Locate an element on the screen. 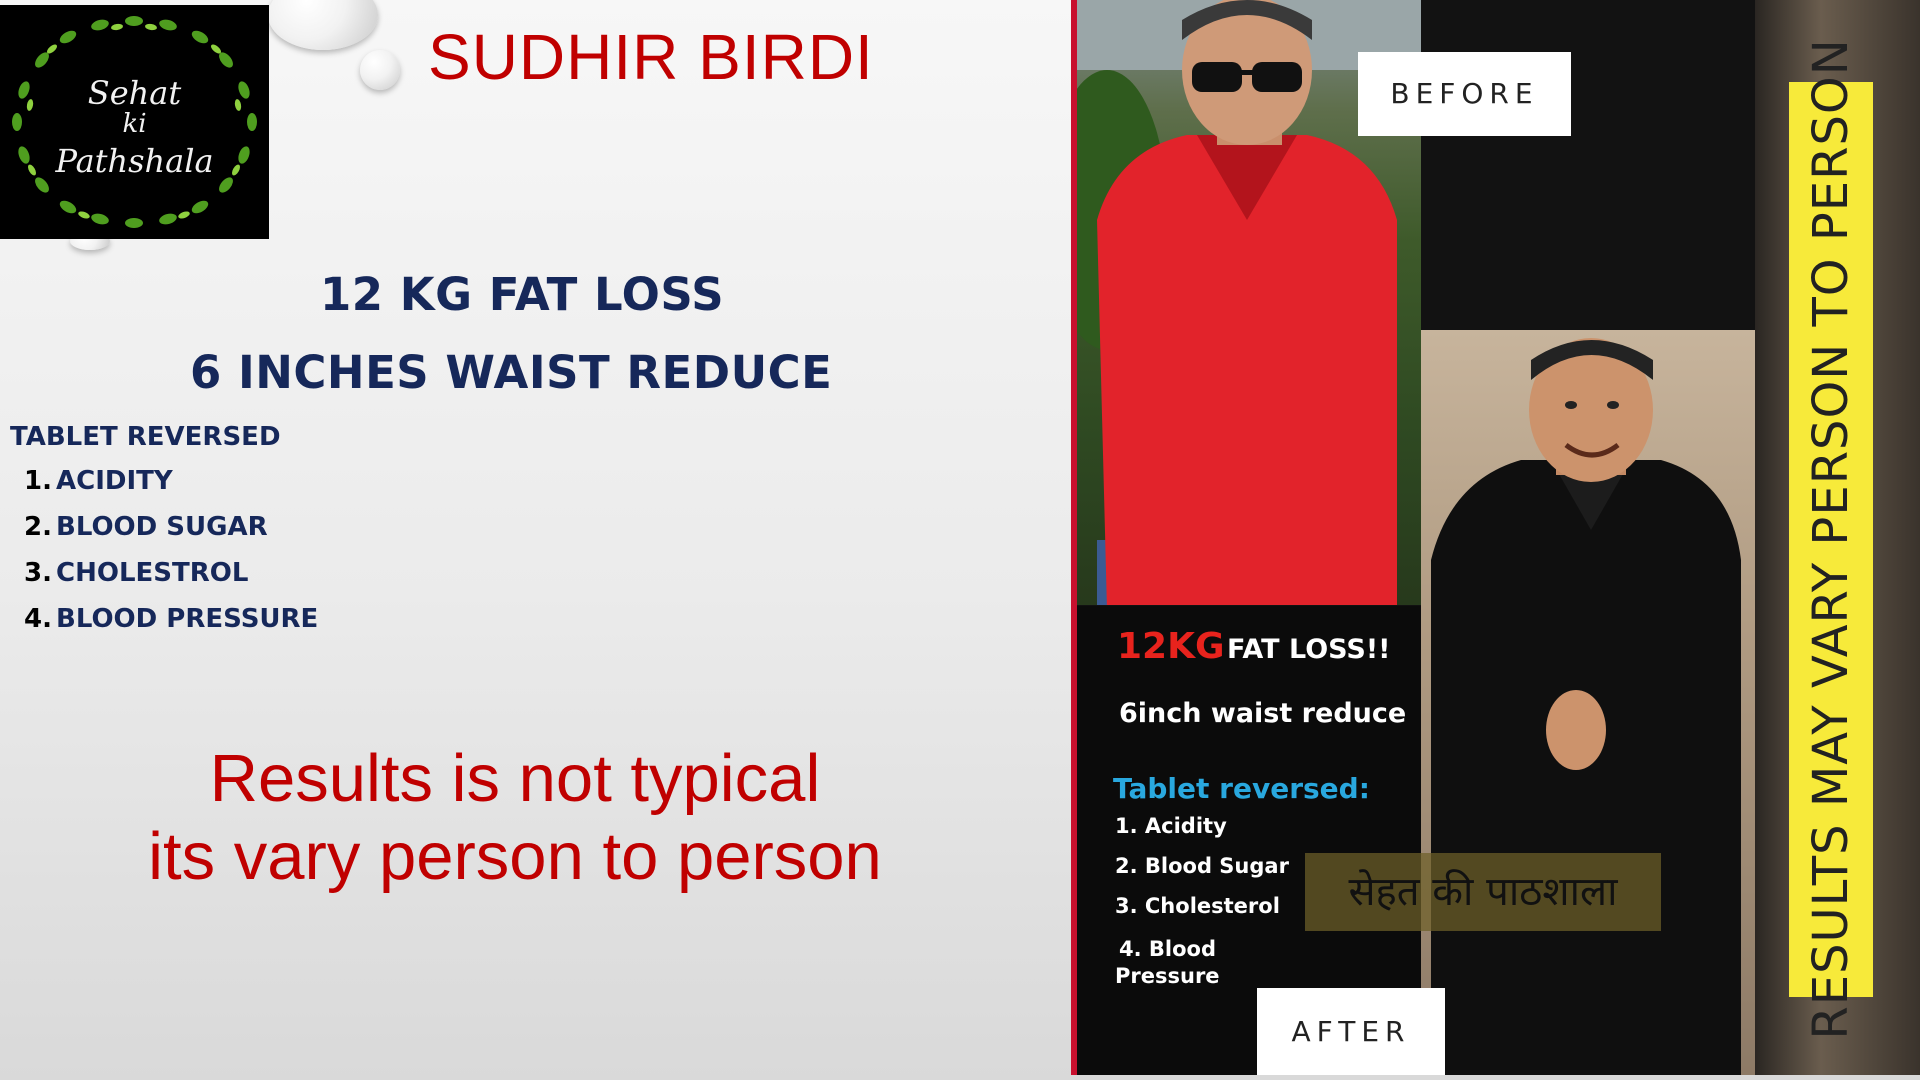 The height and width of the screenshot is (1080, 1920). list-item-number: 3. is located at coordinates (38, 573).